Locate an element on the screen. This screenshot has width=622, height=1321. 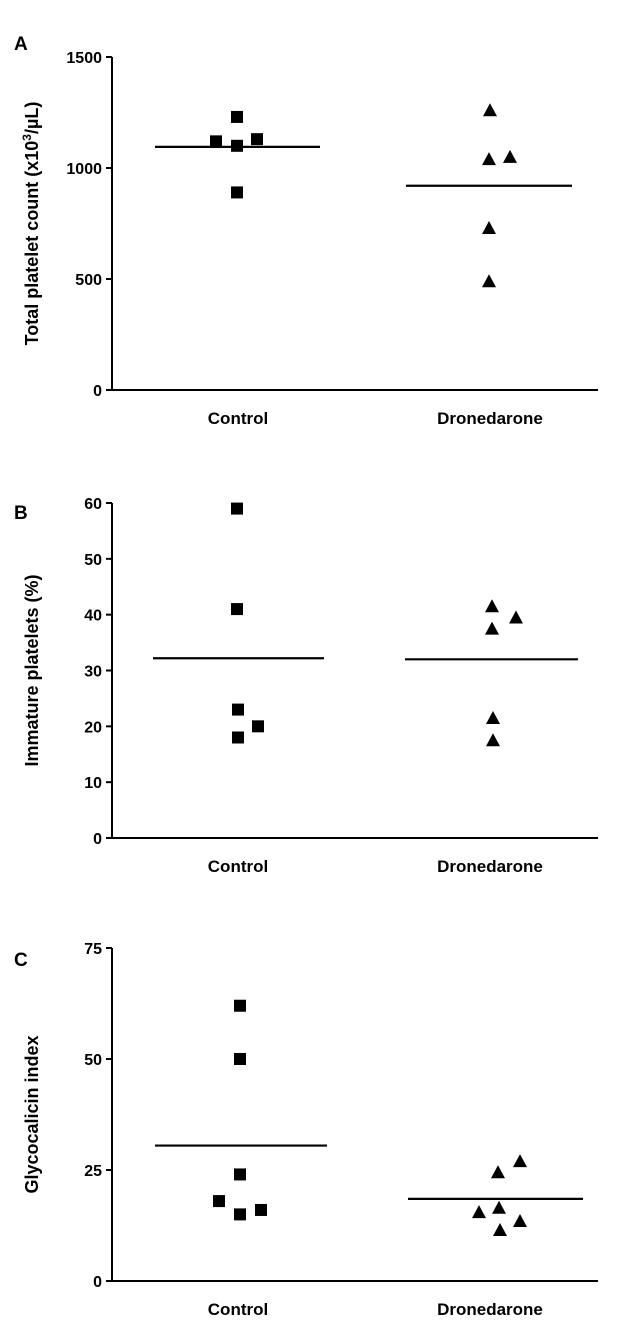
y-axis-label: Glycocalicin index is located at coordinates (32, 1114).